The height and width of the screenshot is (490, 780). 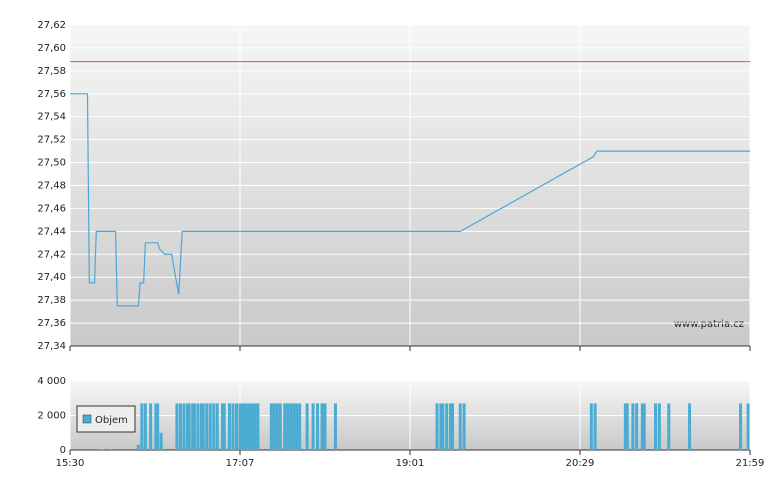 I want to click on y-tick-label: 27,46, so click(x=51, y=208).